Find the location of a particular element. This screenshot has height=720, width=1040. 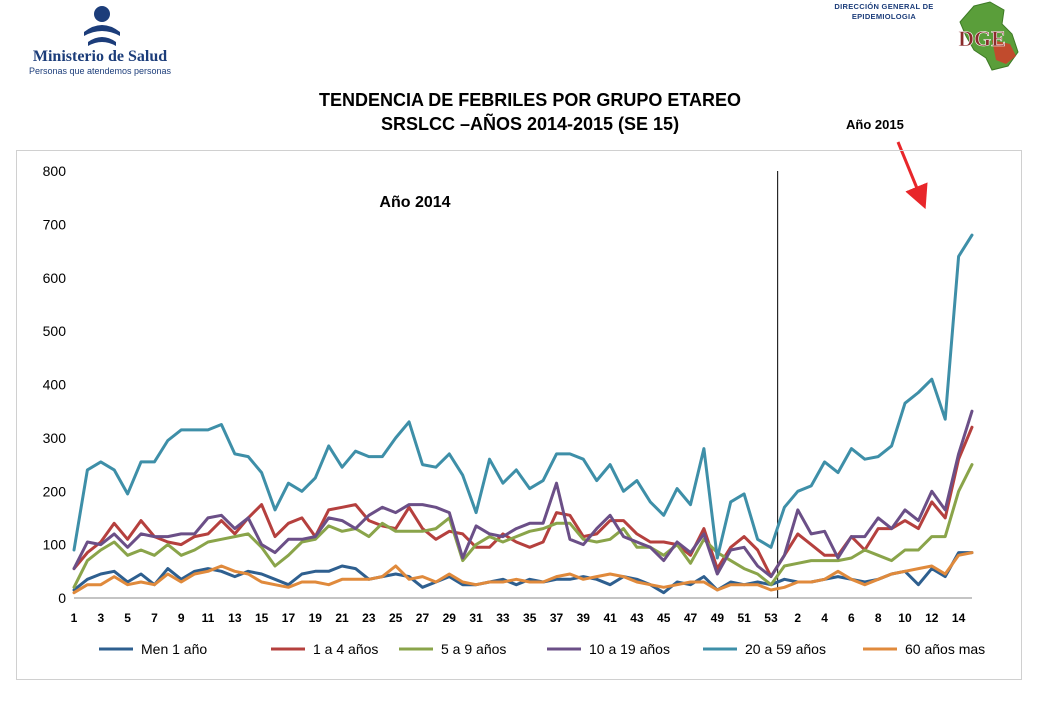

x-tick-label: 33 is located at coordinates (503, 618).